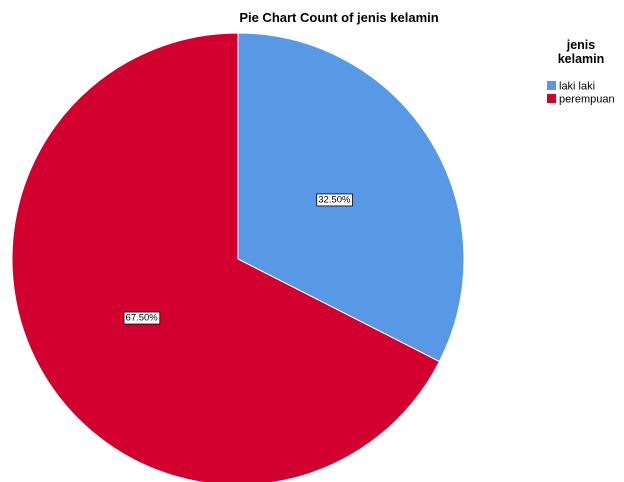 The width and height of the screenshot is (624, 482). I want to click on legend-title-line-2: kelamin, so click(581, 59).